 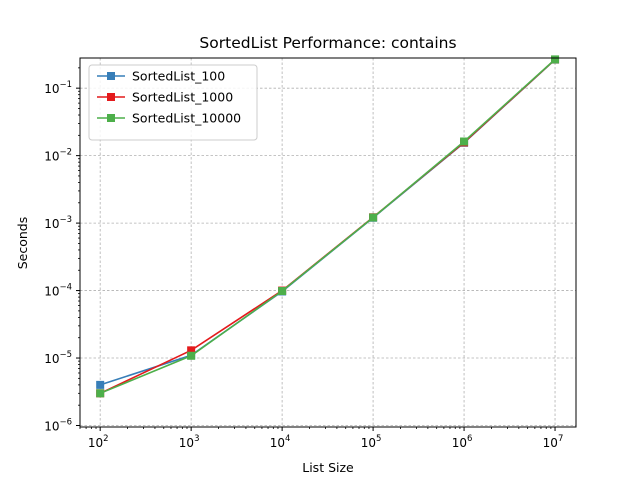 I want to click on y-tick-label: 10⁻⁵, so click(x=58, y=358).